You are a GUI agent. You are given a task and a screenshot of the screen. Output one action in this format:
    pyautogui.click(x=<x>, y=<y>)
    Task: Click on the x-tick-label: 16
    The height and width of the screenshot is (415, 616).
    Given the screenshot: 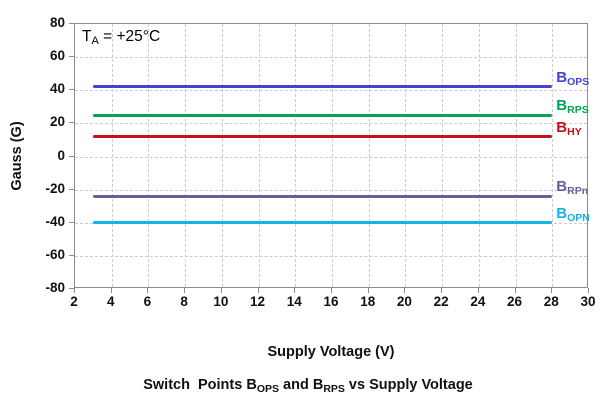 What is the action you would take?
    pyautogui.click(x=331, y=301)
    